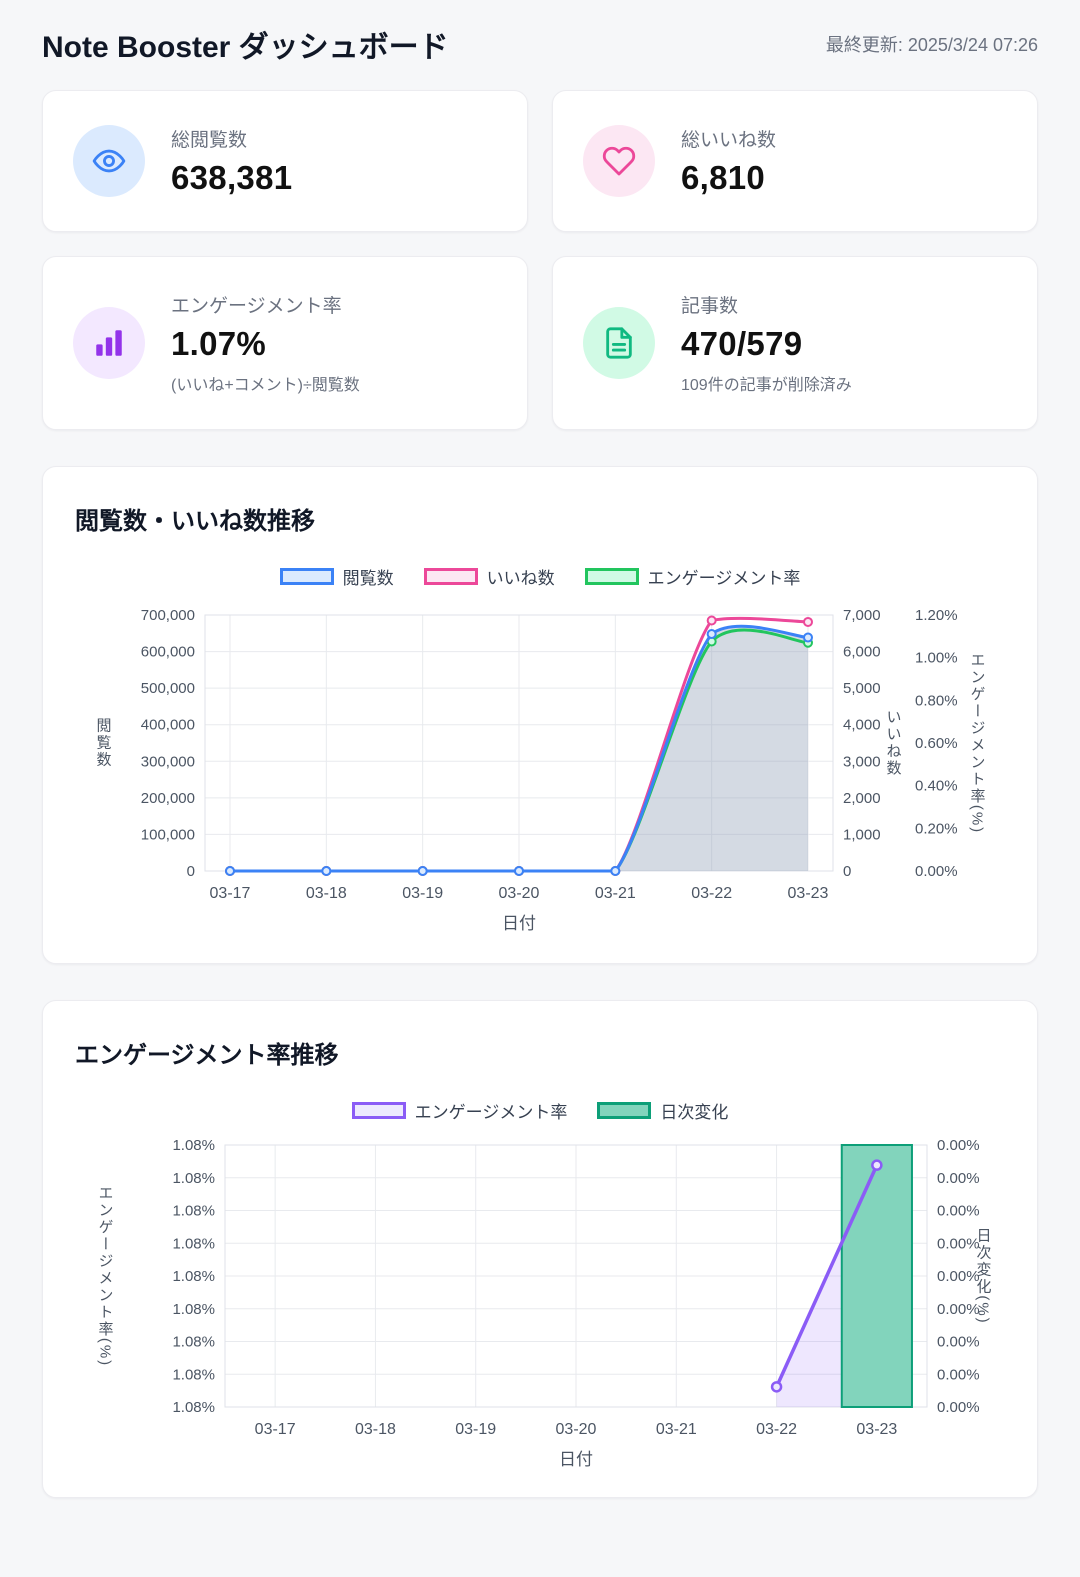 Image resolution: width=1080 pixels, height=1577 pixels. Describe the element at coordinates (862, 798) in the screenshot. I see `svg-text: 2,000` at that location.